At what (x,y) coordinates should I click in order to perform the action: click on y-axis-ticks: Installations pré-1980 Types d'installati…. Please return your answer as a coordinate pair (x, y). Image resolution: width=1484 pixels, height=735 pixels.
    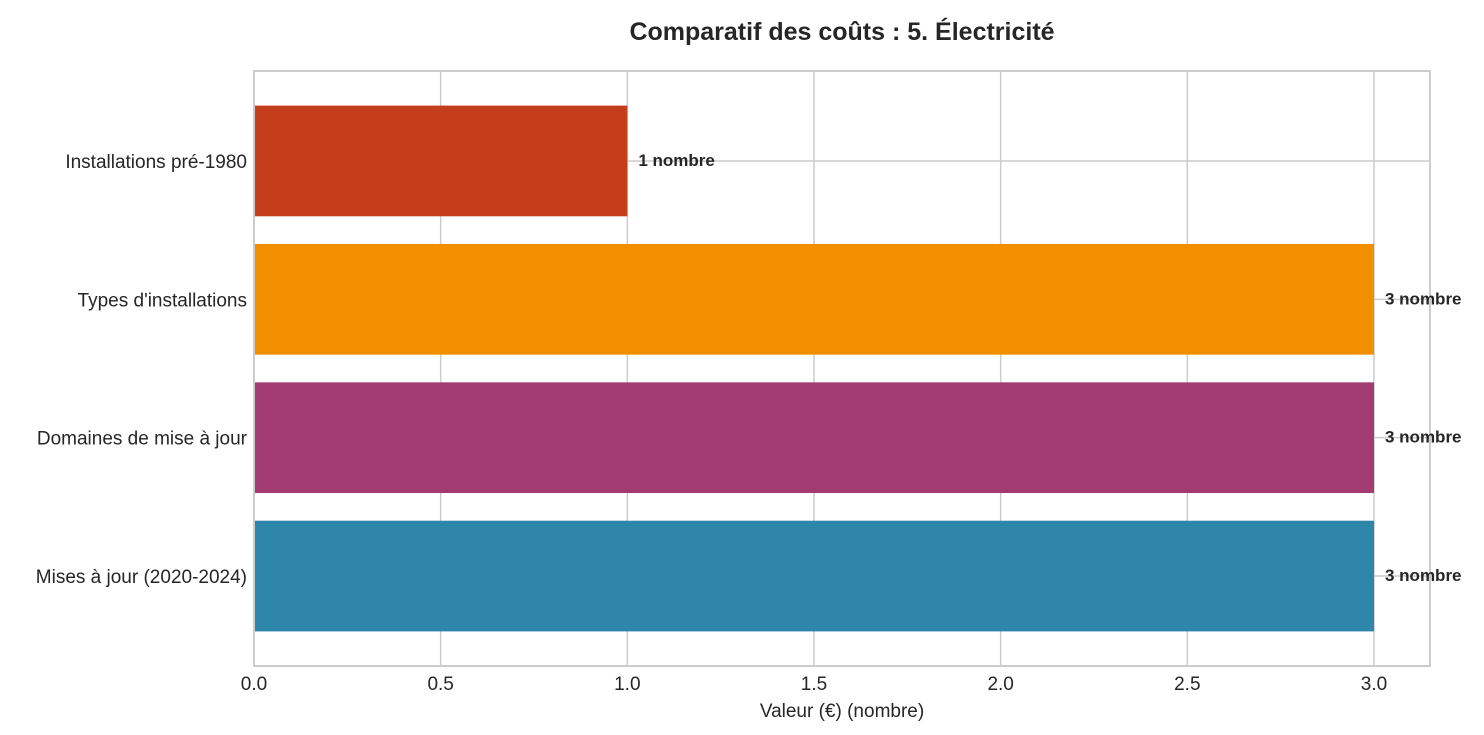
    Looking at the image, I should click on (142, 370).